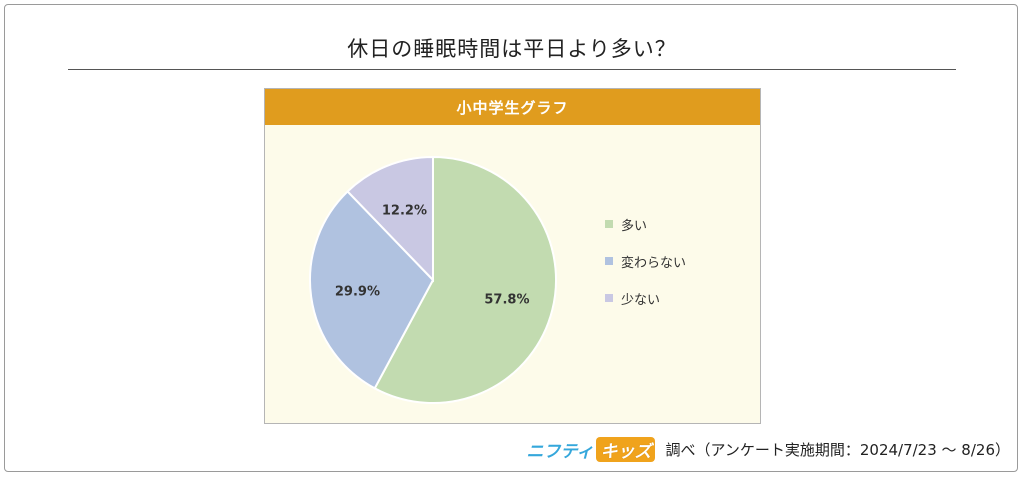  I want to click on pie-chart: 57.8% 29.9% 12.2%, so click(433, 279).